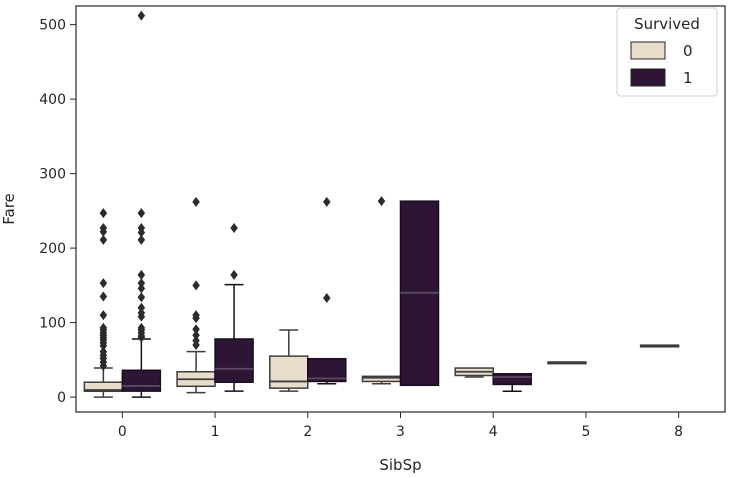 The image size is (743, 478). Describe the element at coordinates (307, 432) in the screenshot. I see `x-tick-label: 2` at that location.